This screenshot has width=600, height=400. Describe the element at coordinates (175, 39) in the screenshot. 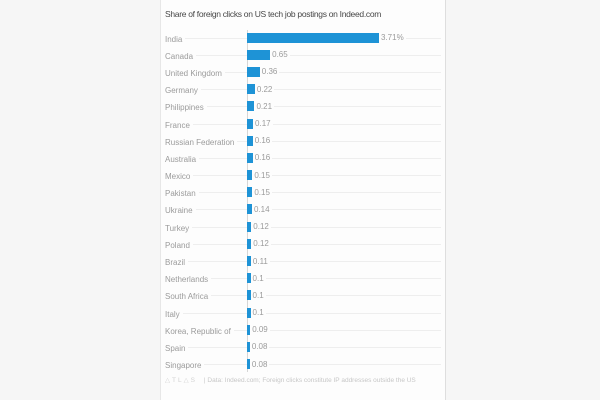

I see `country-label: India` at that location.